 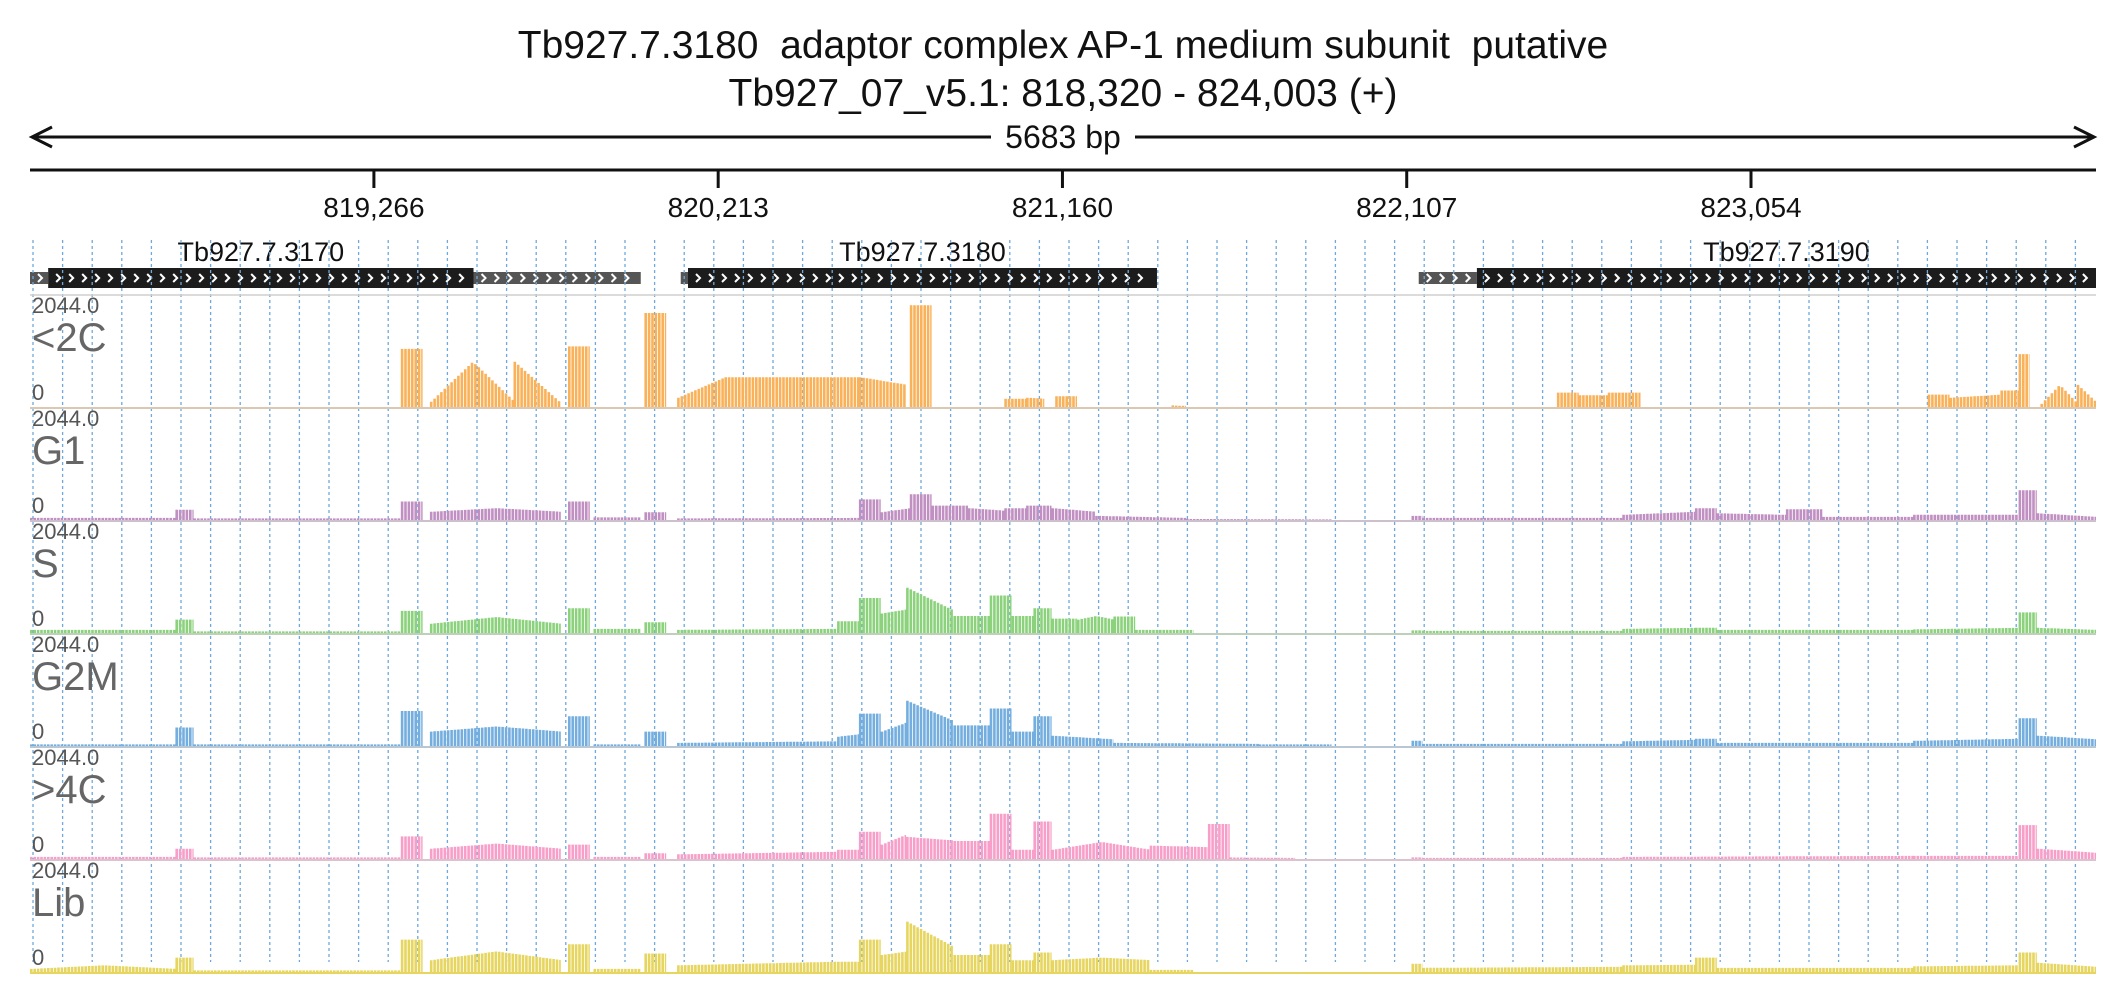 What do you see at coordinates (69, 790) in the screenshot?
I see `track-5-name: >4C` at bounding box center [69, 790].